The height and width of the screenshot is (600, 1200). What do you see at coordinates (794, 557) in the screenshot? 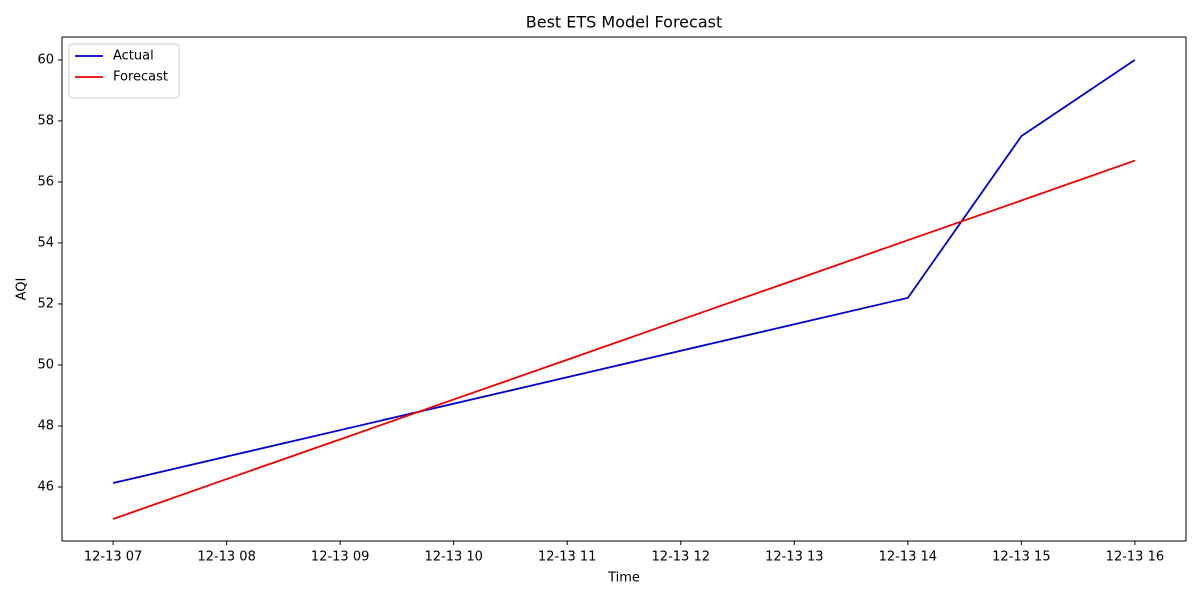
I see `x-tick-label: 12-13 13` at bounding box center [794, 557].